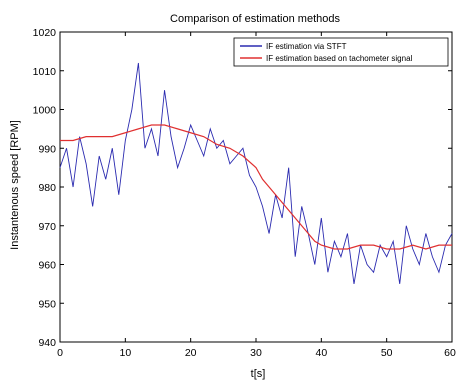 The height and width of the screenshot is (382, 457). I want to click on y-tick-label-1: 950, so click(47, 304).